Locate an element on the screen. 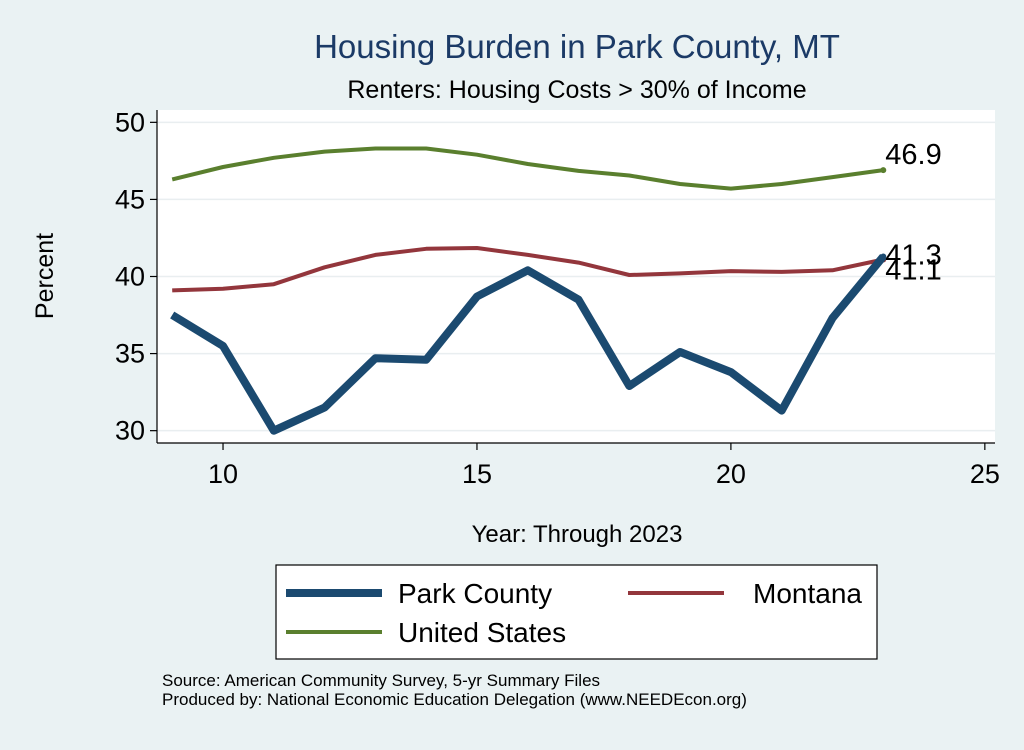 This screenshot has width=1024, height=750. end-label-united-states: 46.9 is located at coordinates (913, 155).